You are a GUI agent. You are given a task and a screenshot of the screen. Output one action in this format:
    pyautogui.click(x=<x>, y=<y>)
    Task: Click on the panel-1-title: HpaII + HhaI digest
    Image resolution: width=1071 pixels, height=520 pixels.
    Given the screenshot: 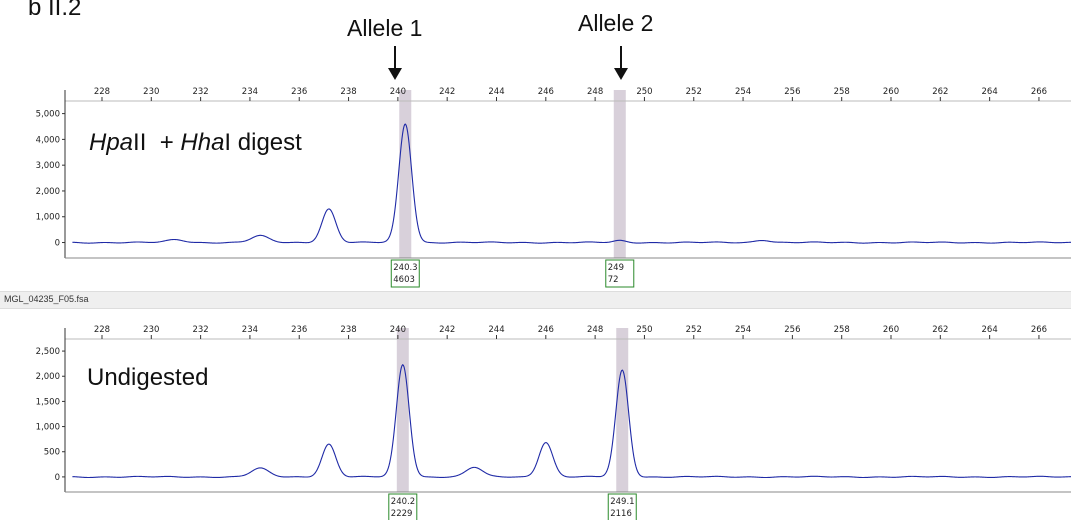 What is the action you would take?
    pyautogui.click(x=195, y=143)
    